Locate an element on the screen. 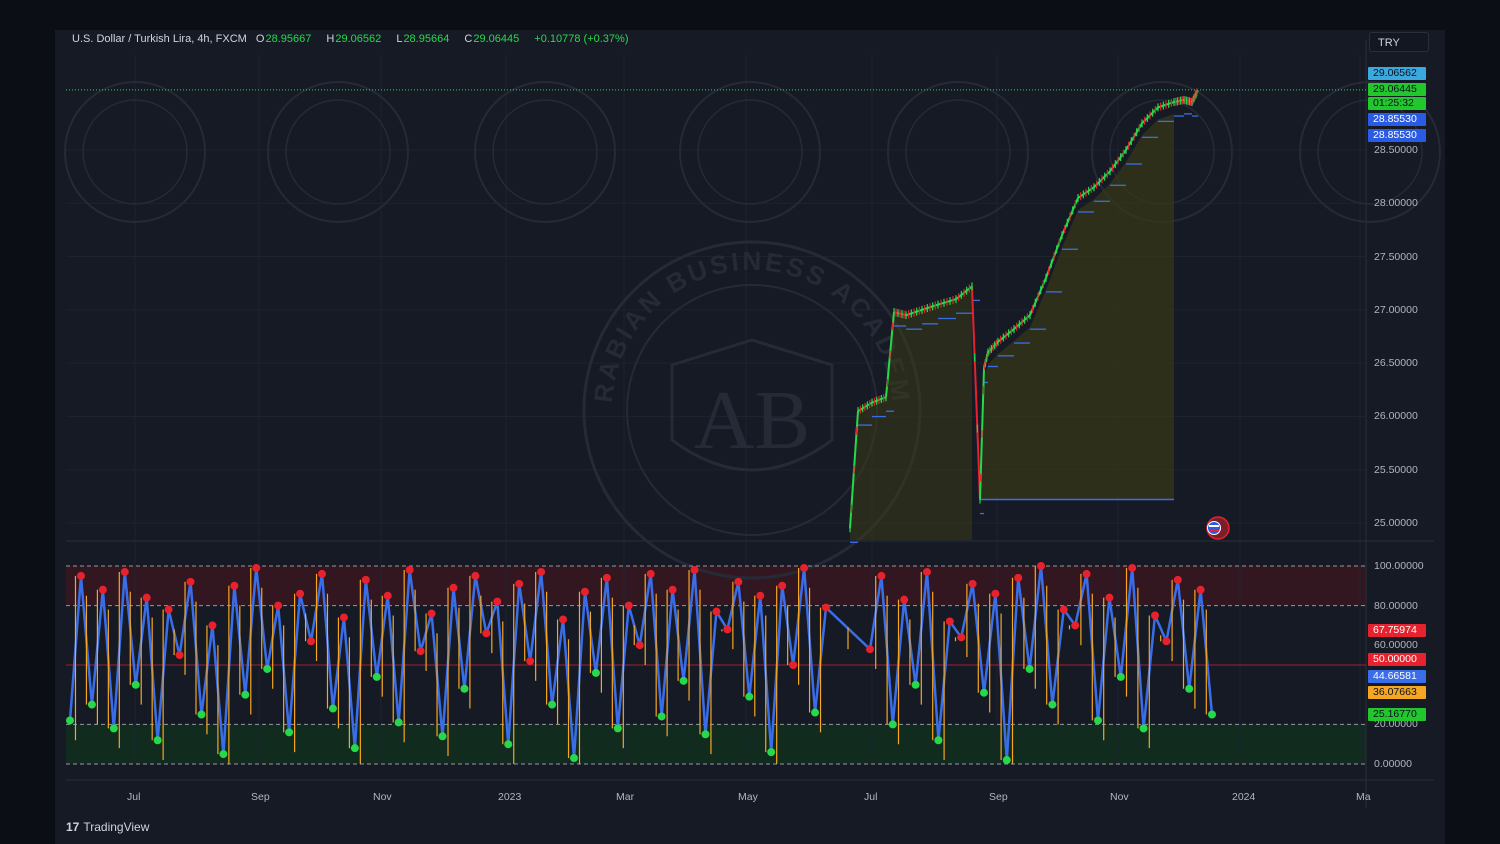 The image size is (1500, 844). price-axis-label: 28.00000 is located at coordinates (1396, 203).